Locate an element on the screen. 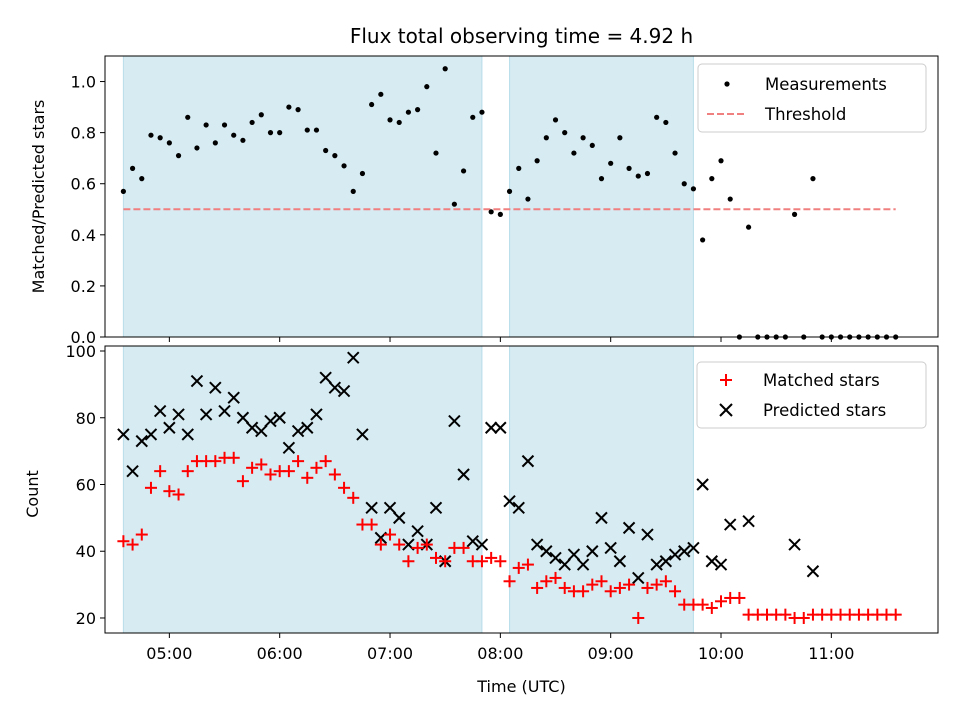 Image resolution: width=960 pixels, height=720 pixels. y-tick-label: 100 is located at coordinates (80, 351).